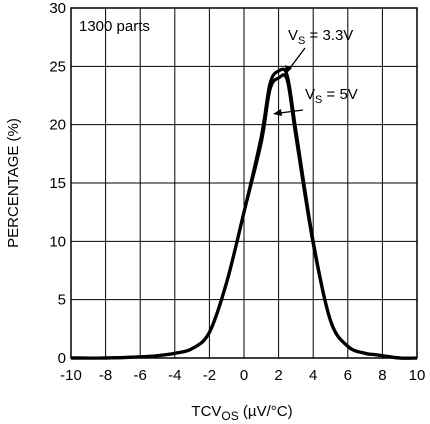 The image size is (430, 424). Describe the element at coordinates (209, 375) in the screenshot. I see `x-tick-label: -2` at that location.